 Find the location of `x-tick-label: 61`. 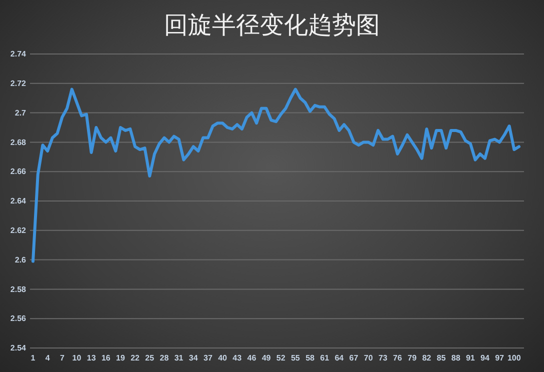

x-tick-label: 61 is located at coordinates (325, 358).